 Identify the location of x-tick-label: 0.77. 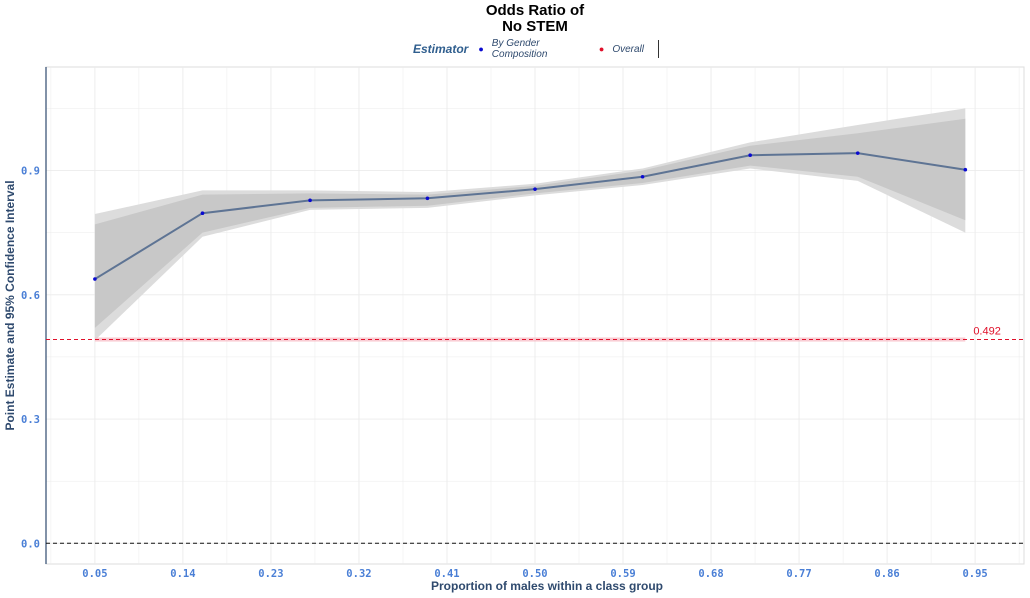
(798, 574).